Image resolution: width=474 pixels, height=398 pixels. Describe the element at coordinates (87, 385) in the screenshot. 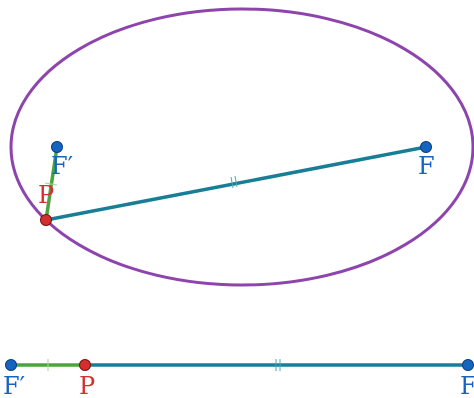

I see `straight-p-label: P` at that location.